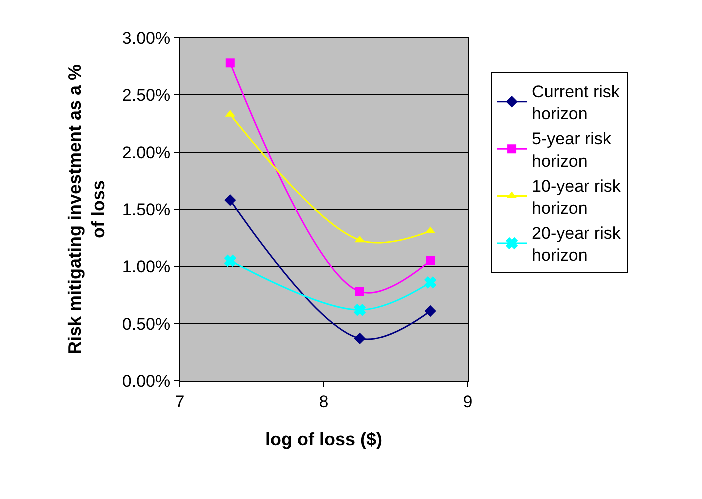 The height and width of the screenshot is (499, 702). What do you see at coordinates (146, 324) in the screenshot?
I see `y-tick-label: 0.50%` at bounding box center [146, 324].